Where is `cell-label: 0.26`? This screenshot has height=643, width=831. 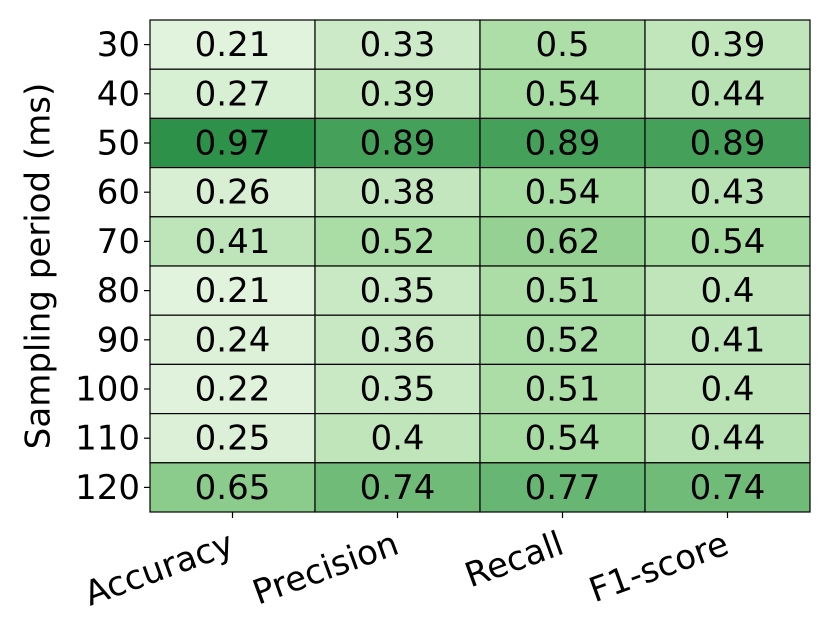 cell-label: 0.26 is located at coordinates (233, 193).